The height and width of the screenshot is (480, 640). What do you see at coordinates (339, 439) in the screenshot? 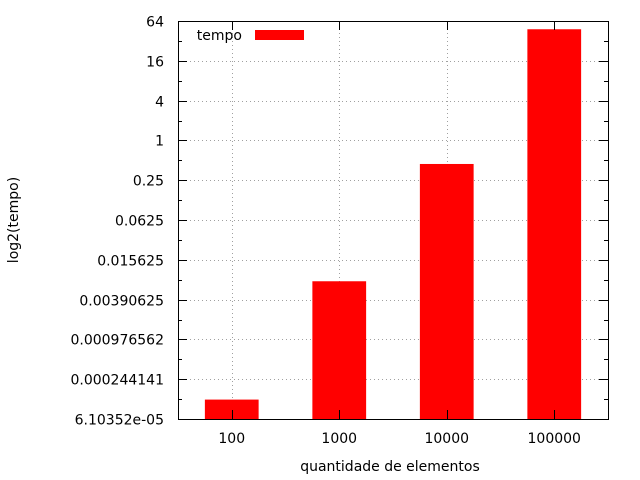
I see `x-tick-label: 1000` at bounding box center [339, 439].